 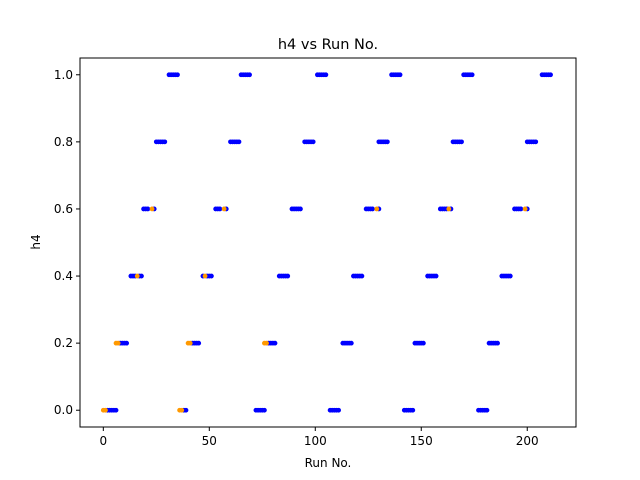 I want to click on y-axis: 0.0 0.2 0.4 0.6 0.8 1.0, so click(x=67, y=242).